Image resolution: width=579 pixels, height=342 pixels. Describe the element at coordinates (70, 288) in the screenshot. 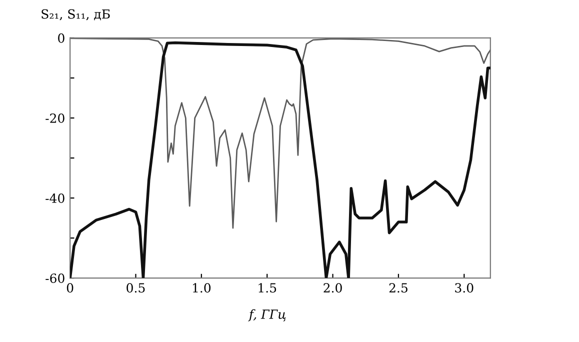

I see `x-tick-label: 0` at that location.